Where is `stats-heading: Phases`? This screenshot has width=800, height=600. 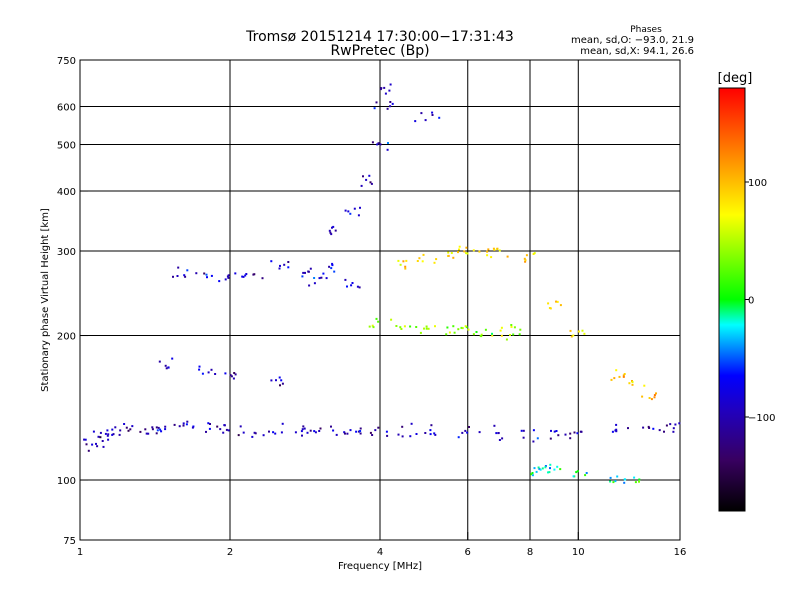 stats-heading: Phases is located at coordinates (646, 30).